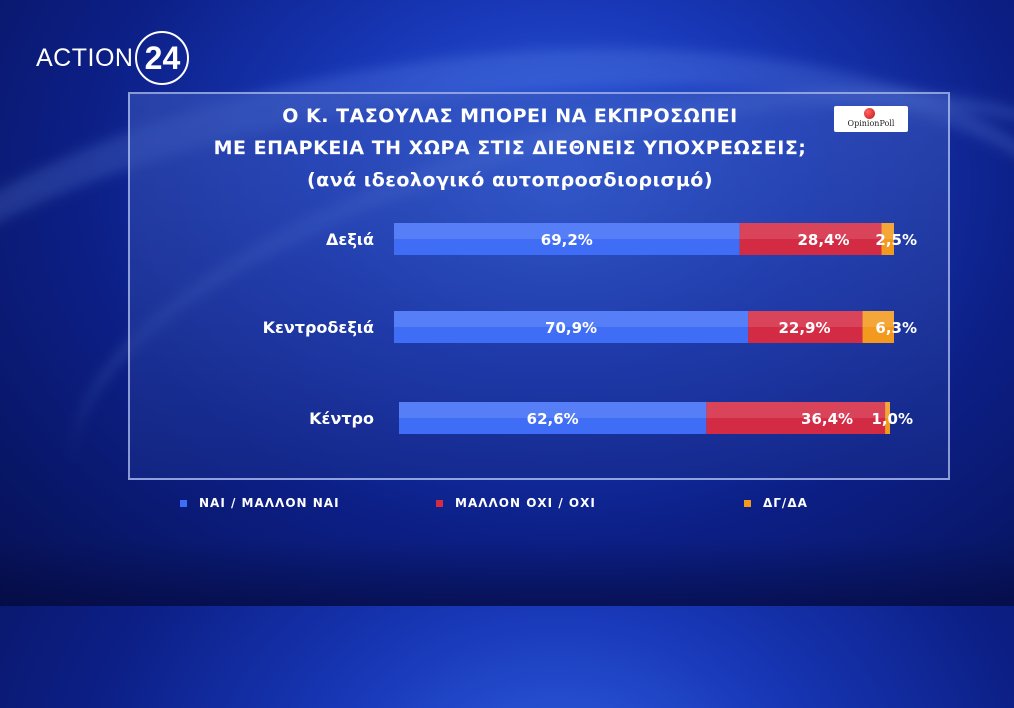 This screenshot has height=708, width=1014. I want to click on legend-item-yes: ΝΑΙ / ΜΑΛΛΟΝ ΝΑΙ, so click(260, 503).